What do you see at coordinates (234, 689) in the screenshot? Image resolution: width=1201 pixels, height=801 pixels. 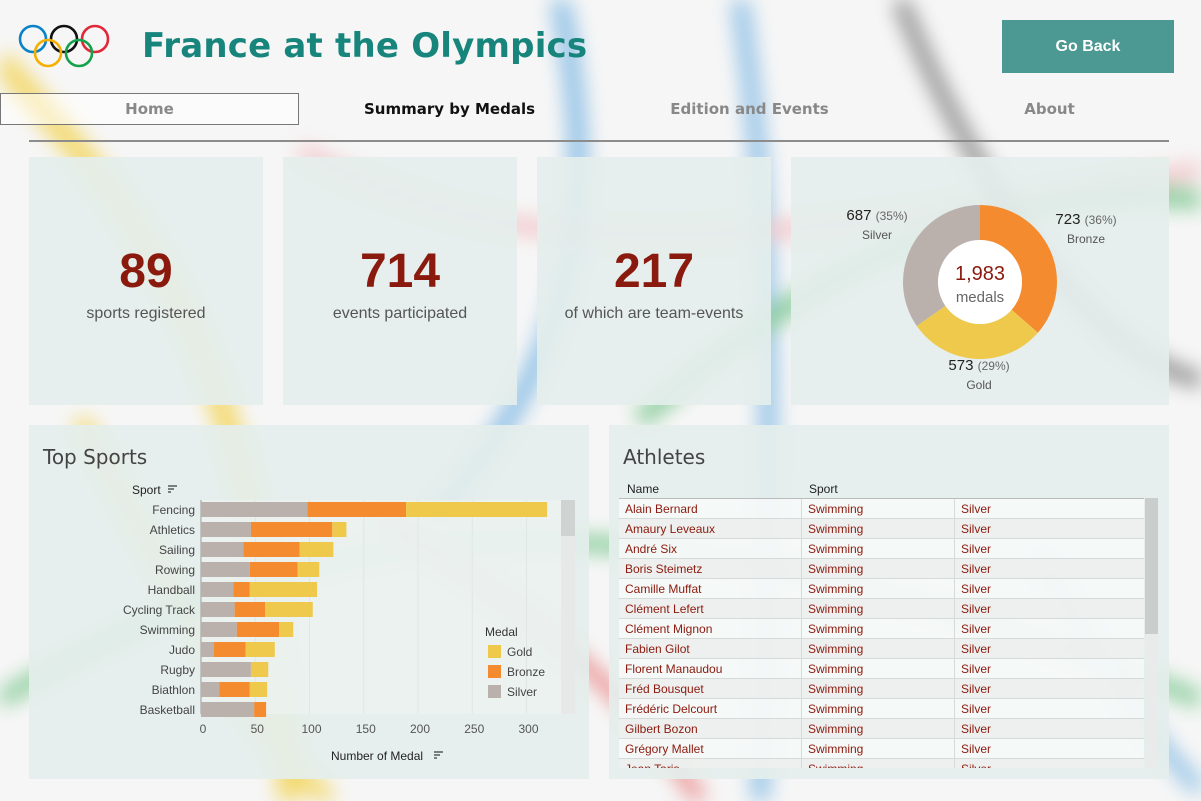 I see `bar-bronze-biathlon` at bounding box center [234, 689].